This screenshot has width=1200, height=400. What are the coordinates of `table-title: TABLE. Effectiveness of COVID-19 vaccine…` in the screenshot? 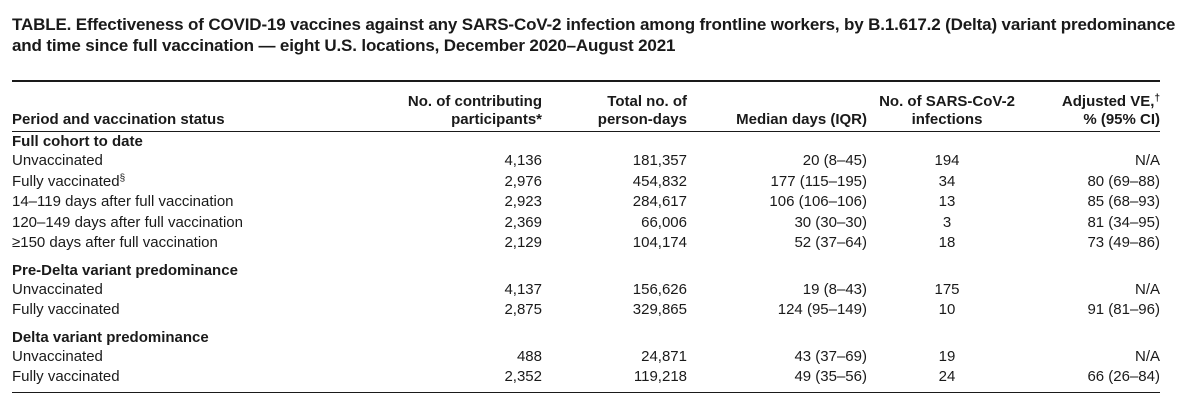 It's located at (602, 35).